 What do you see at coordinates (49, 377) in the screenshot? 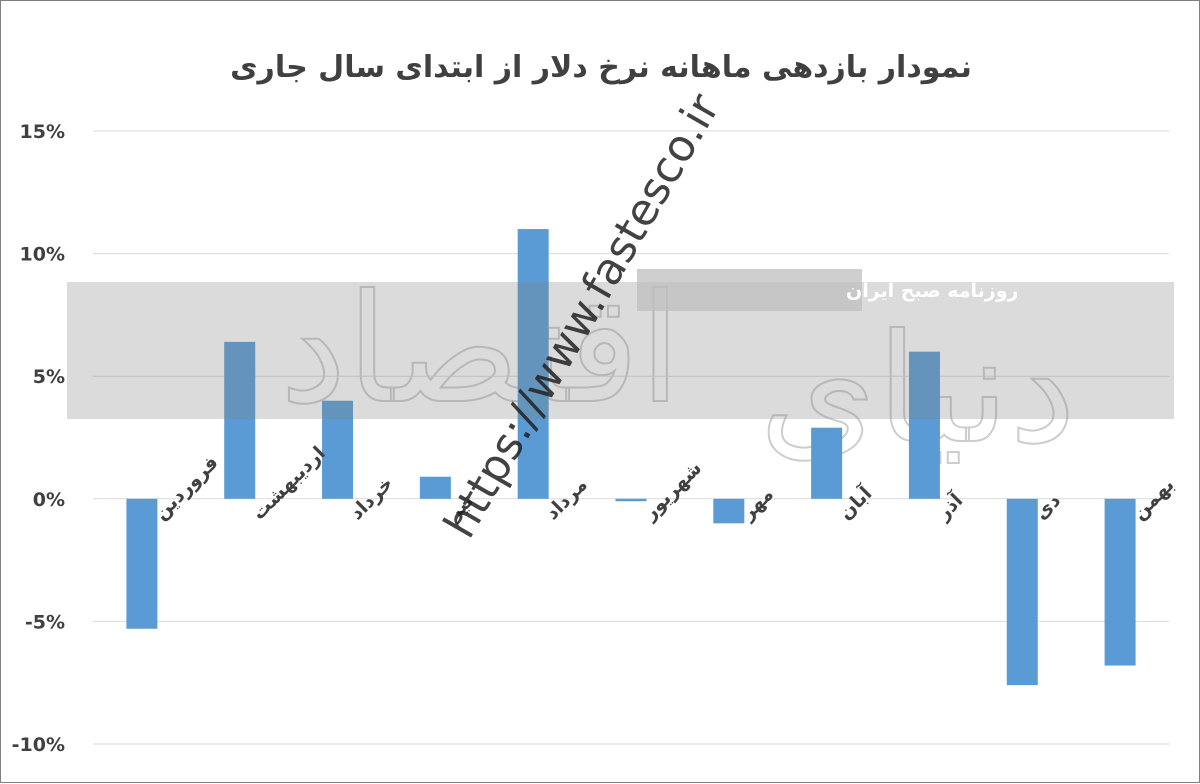
I see `y-tick-label: 5%` at bounding box center [49, 377].